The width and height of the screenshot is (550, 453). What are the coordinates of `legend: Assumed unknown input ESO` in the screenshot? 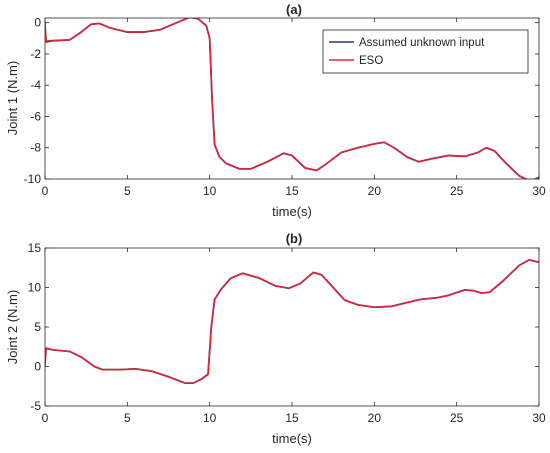 It's located at (425, 51).